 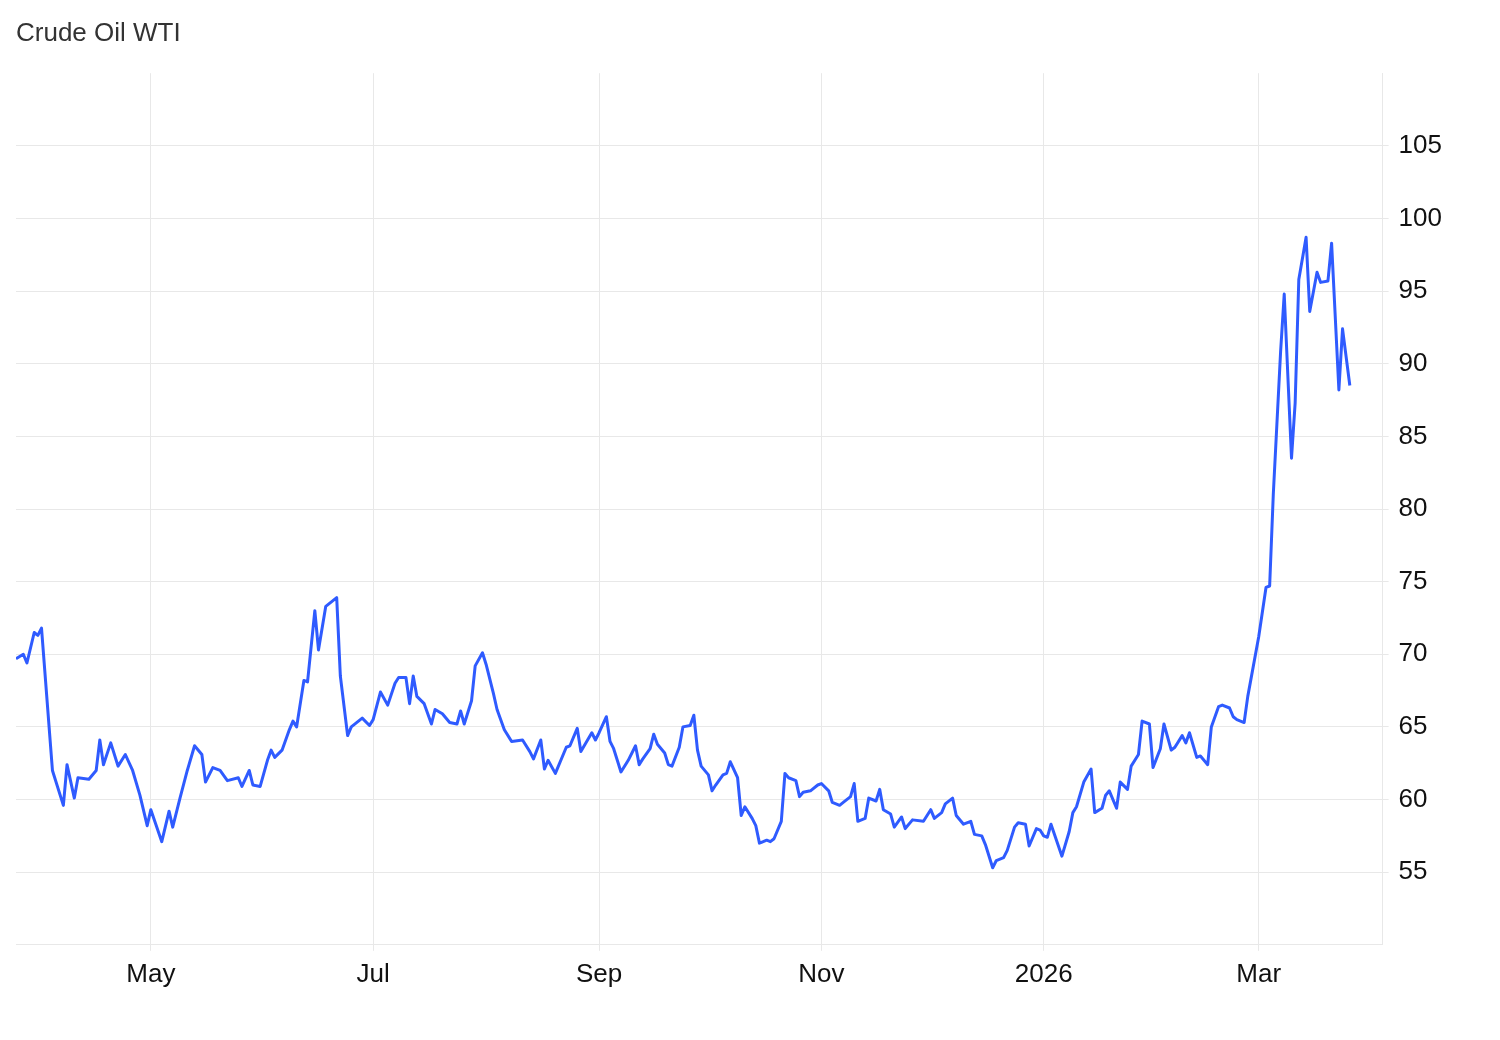 I want to click on x-tick-label: Sep, so click(x=599, y=972).